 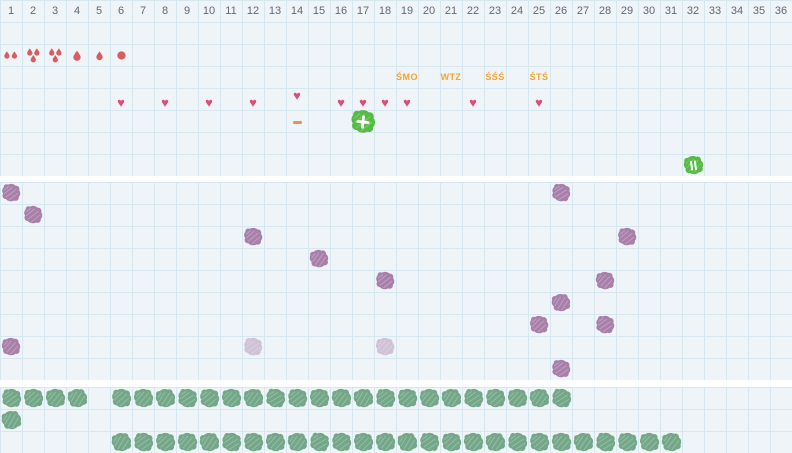 I want to click on period-drop-icon, so click(x=77, y=55).